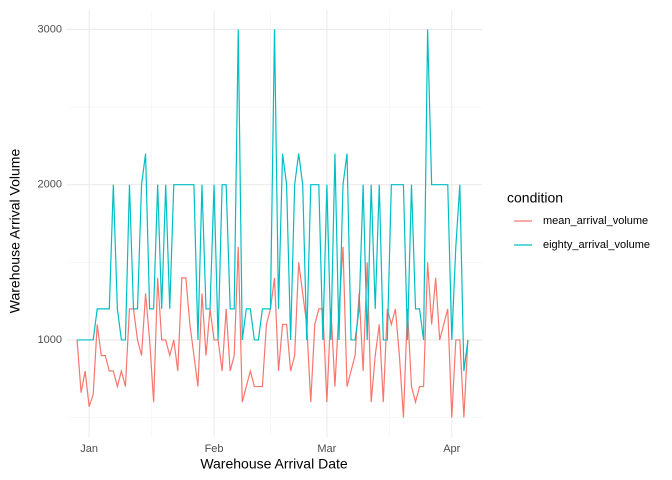 The height and width of the screenshot is (480, 672). What do you see at coordinates (451, 449) in the screenshot?
I see `x-tick-label: Apr` at bounding box center [451, 449].